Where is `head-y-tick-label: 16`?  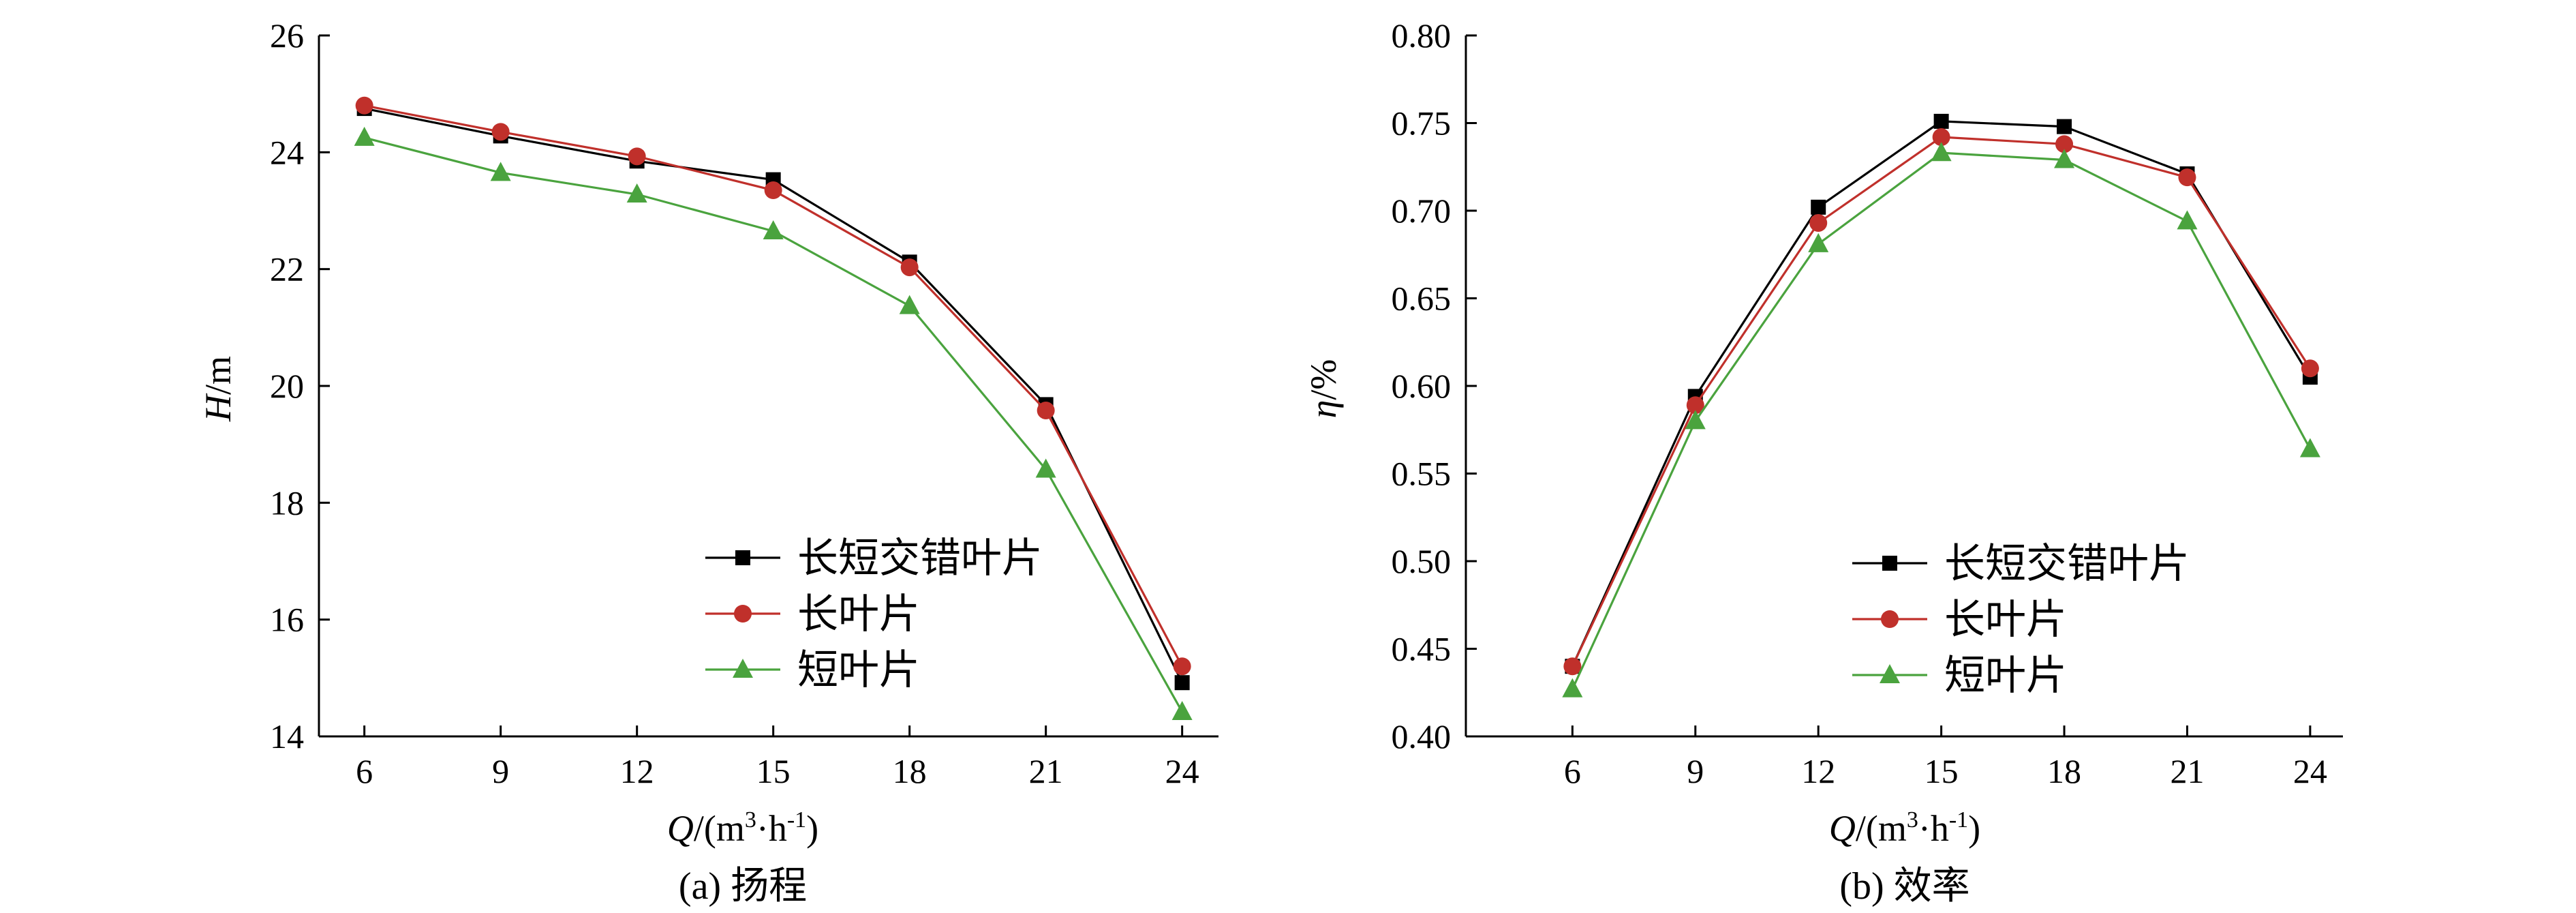
head-y-tick-label: 16 is located at coordinates (287, 620).